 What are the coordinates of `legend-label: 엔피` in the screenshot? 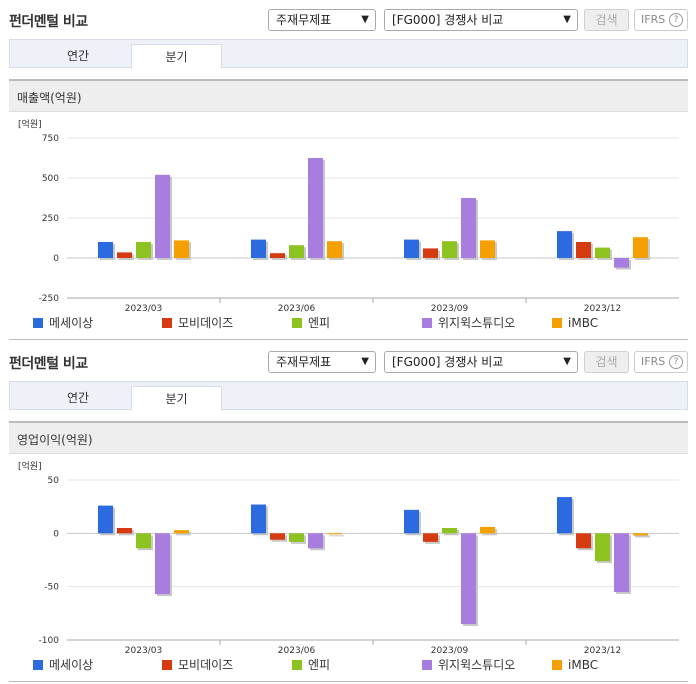 It's located at (319, 323).